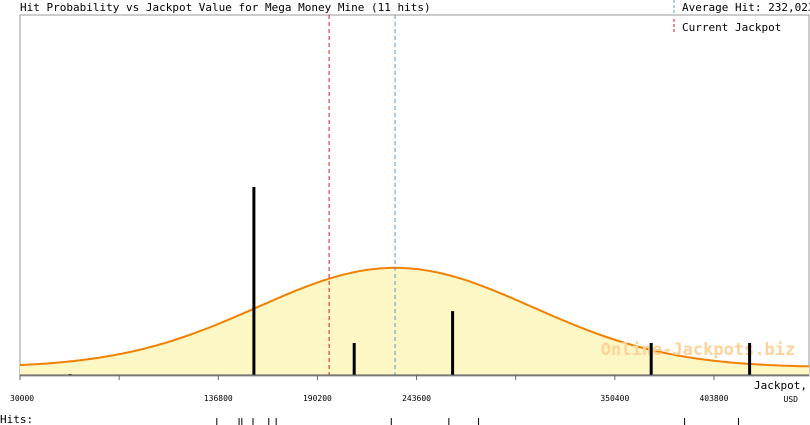 This screenshot has height=425, width=810. I want to click on watermark: Online-Jackpots.biz, so click(698, 350).